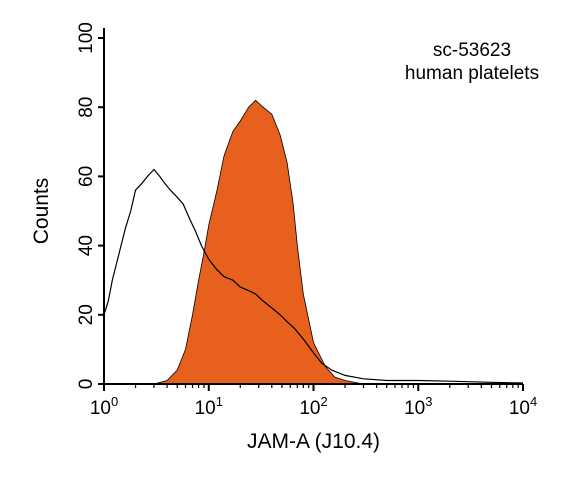 The image size is (569, 480). What do you see at coordinates (313, 441) in the screenshot?
I see `x-axis-title: JAM-A (J10.4)` at bounding box center [313, 441].